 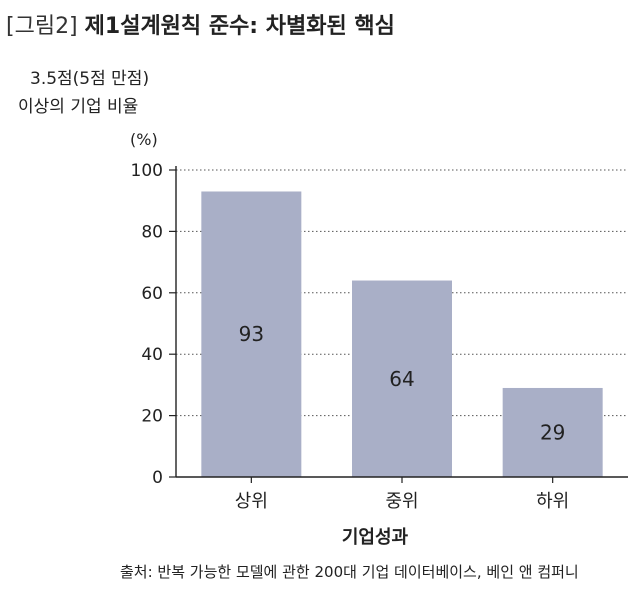 I want to click on y-axis-unit: (%), so click(x=144, y=139).